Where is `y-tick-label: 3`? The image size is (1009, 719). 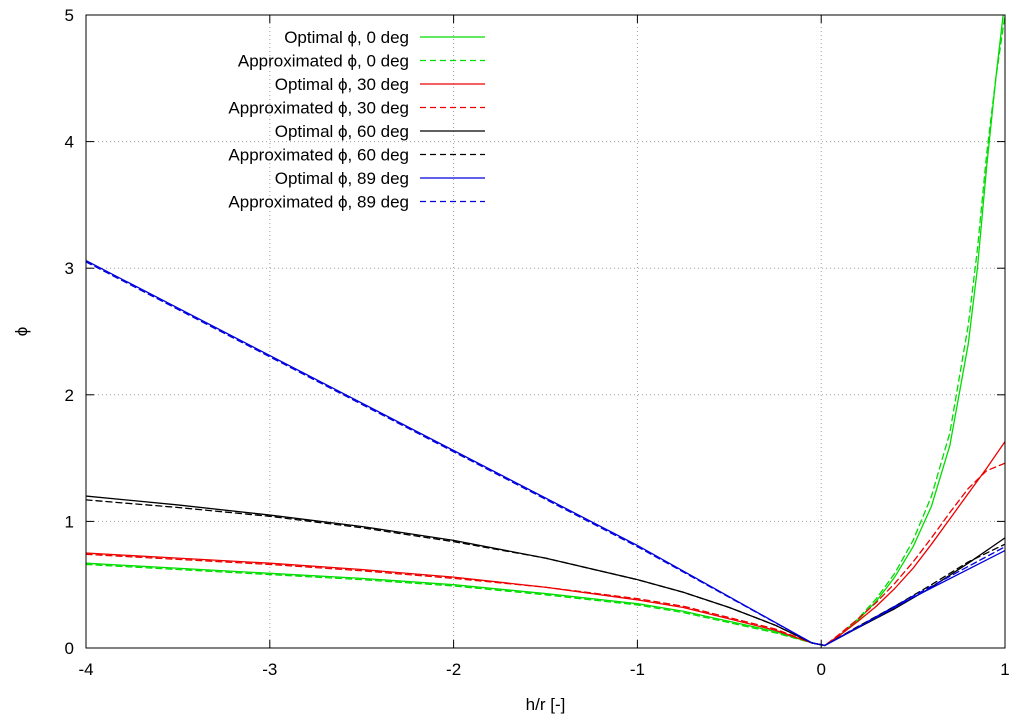
y-tick-label: 3 is located at coordinates (69, 268).